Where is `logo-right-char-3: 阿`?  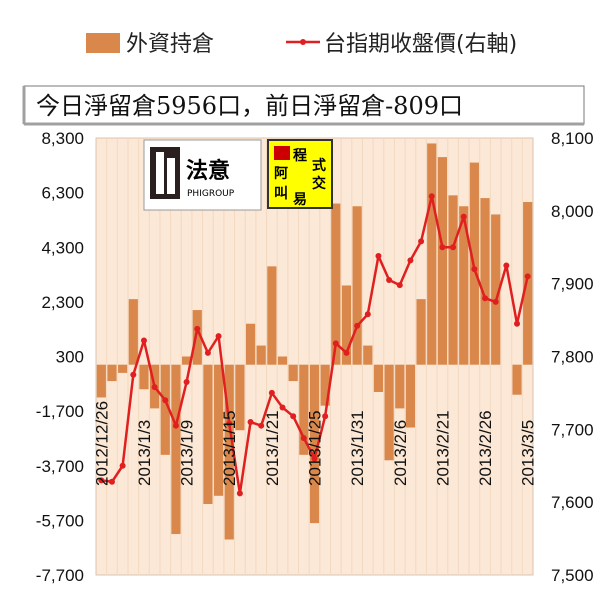
logo-right-char-3: 阿 is located at coordinates (281, 174).